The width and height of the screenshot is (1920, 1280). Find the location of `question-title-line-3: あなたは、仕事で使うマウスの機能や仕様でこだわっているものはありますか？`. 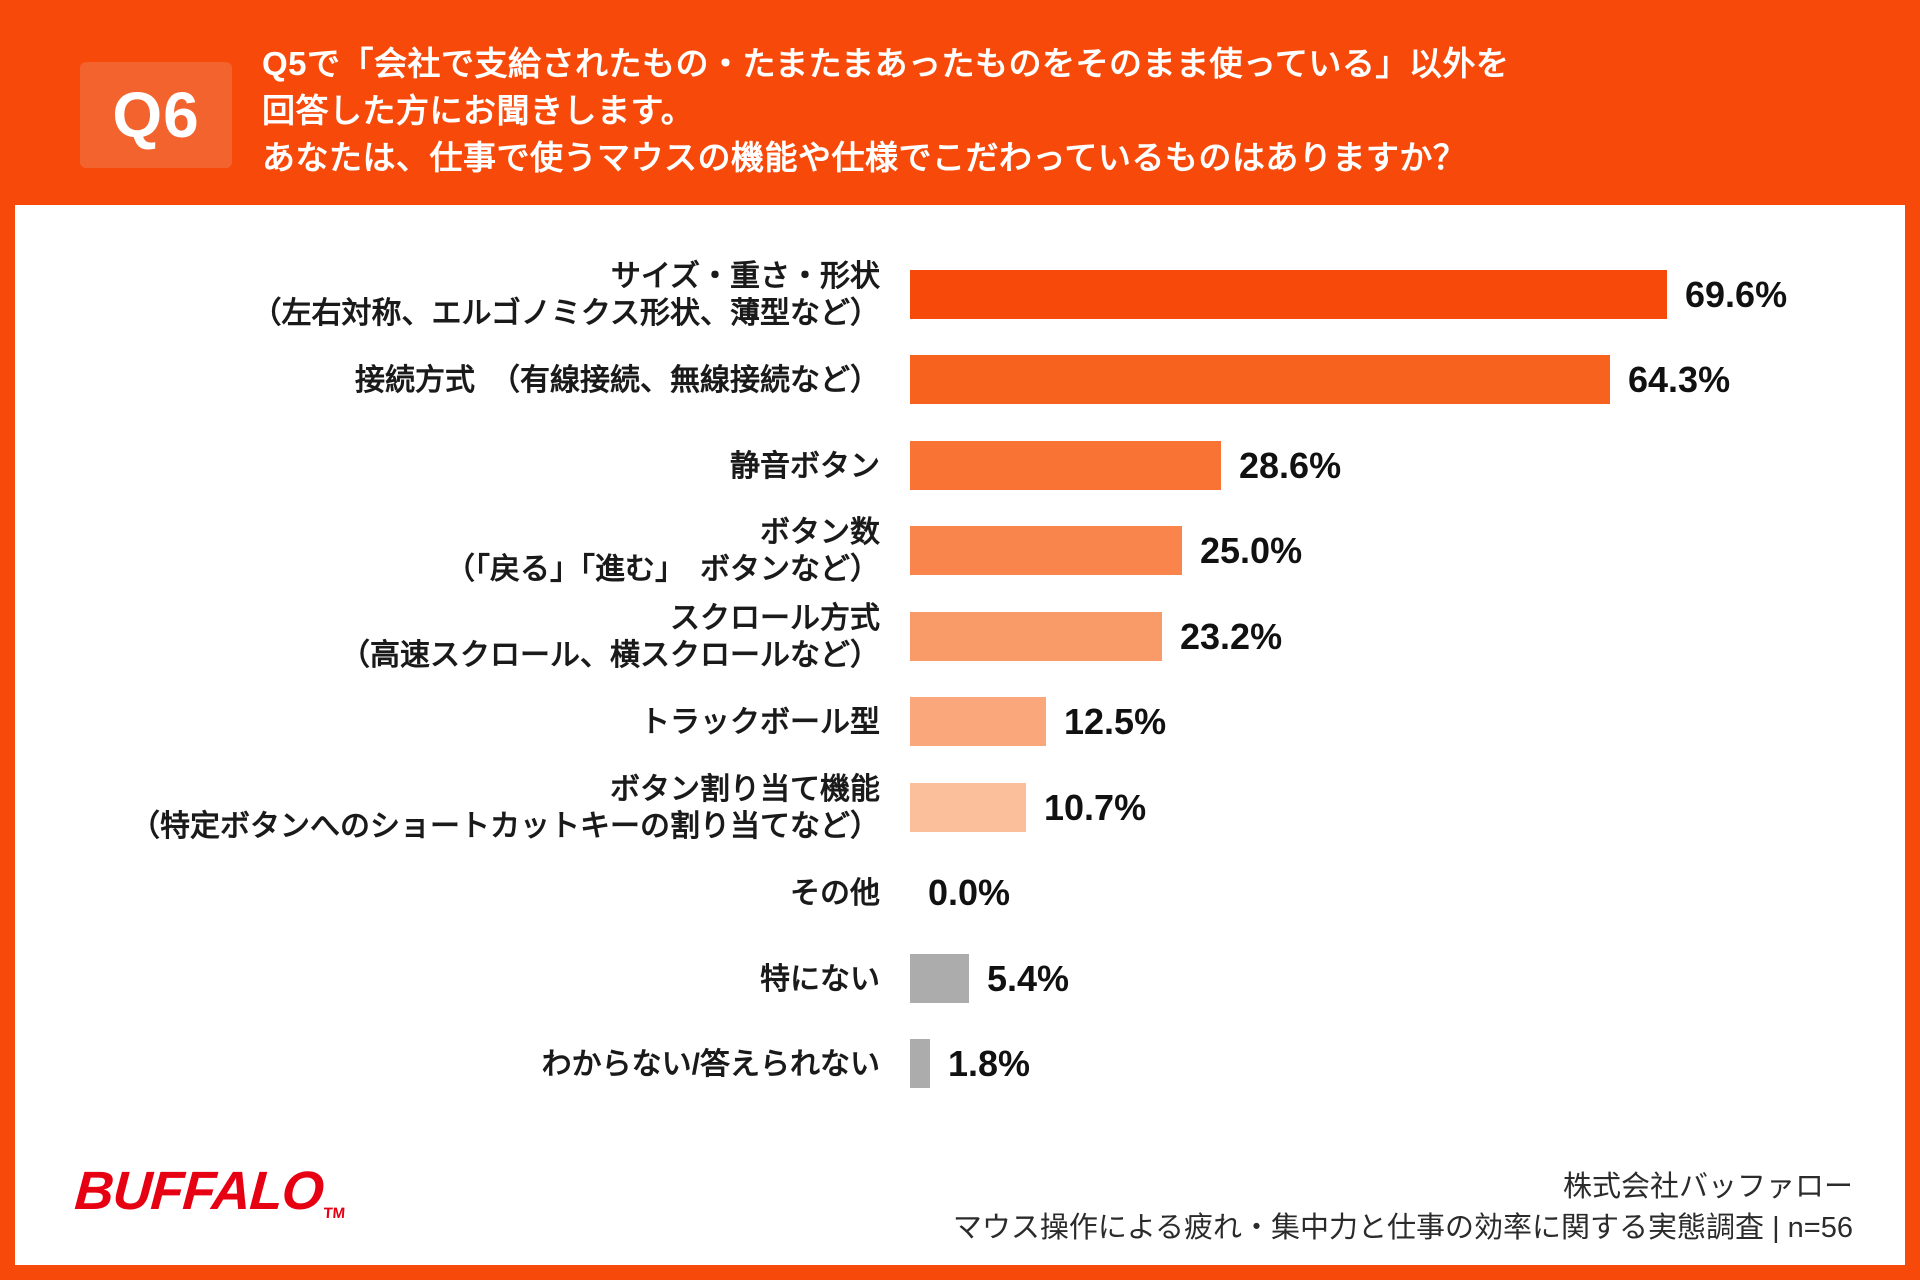

question-title-line-3: あなたは、仕事で使うマウスの機能や仕様でこだわっているものはありますか？ is located at coordinates (864, 157).